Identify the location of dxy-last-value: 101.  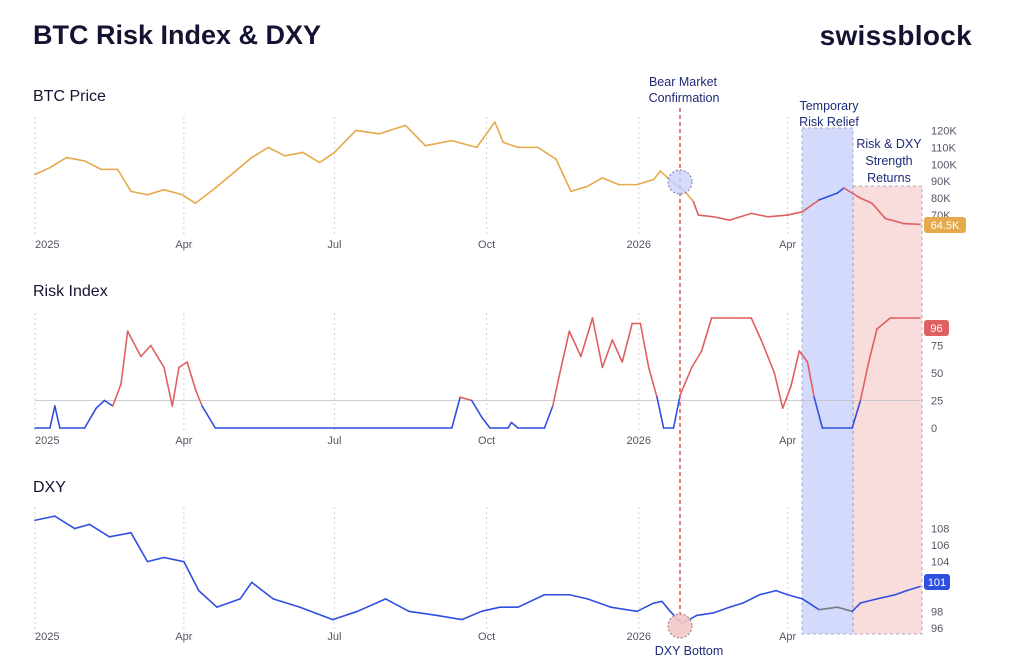
(937, 583).